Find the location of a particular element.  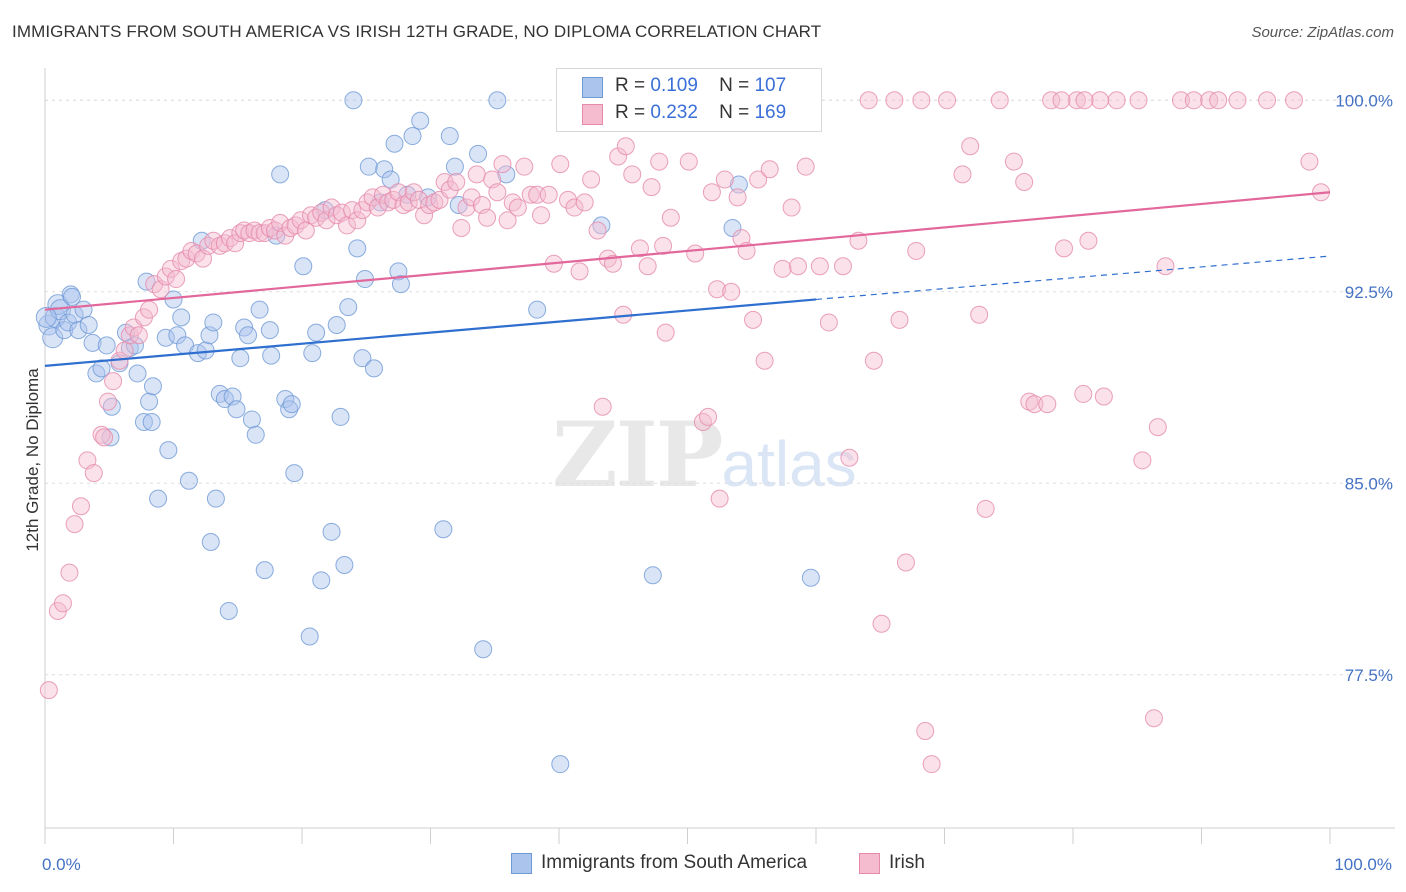

y-tick-label: 77.5% is located at coordinates (1369, 675).